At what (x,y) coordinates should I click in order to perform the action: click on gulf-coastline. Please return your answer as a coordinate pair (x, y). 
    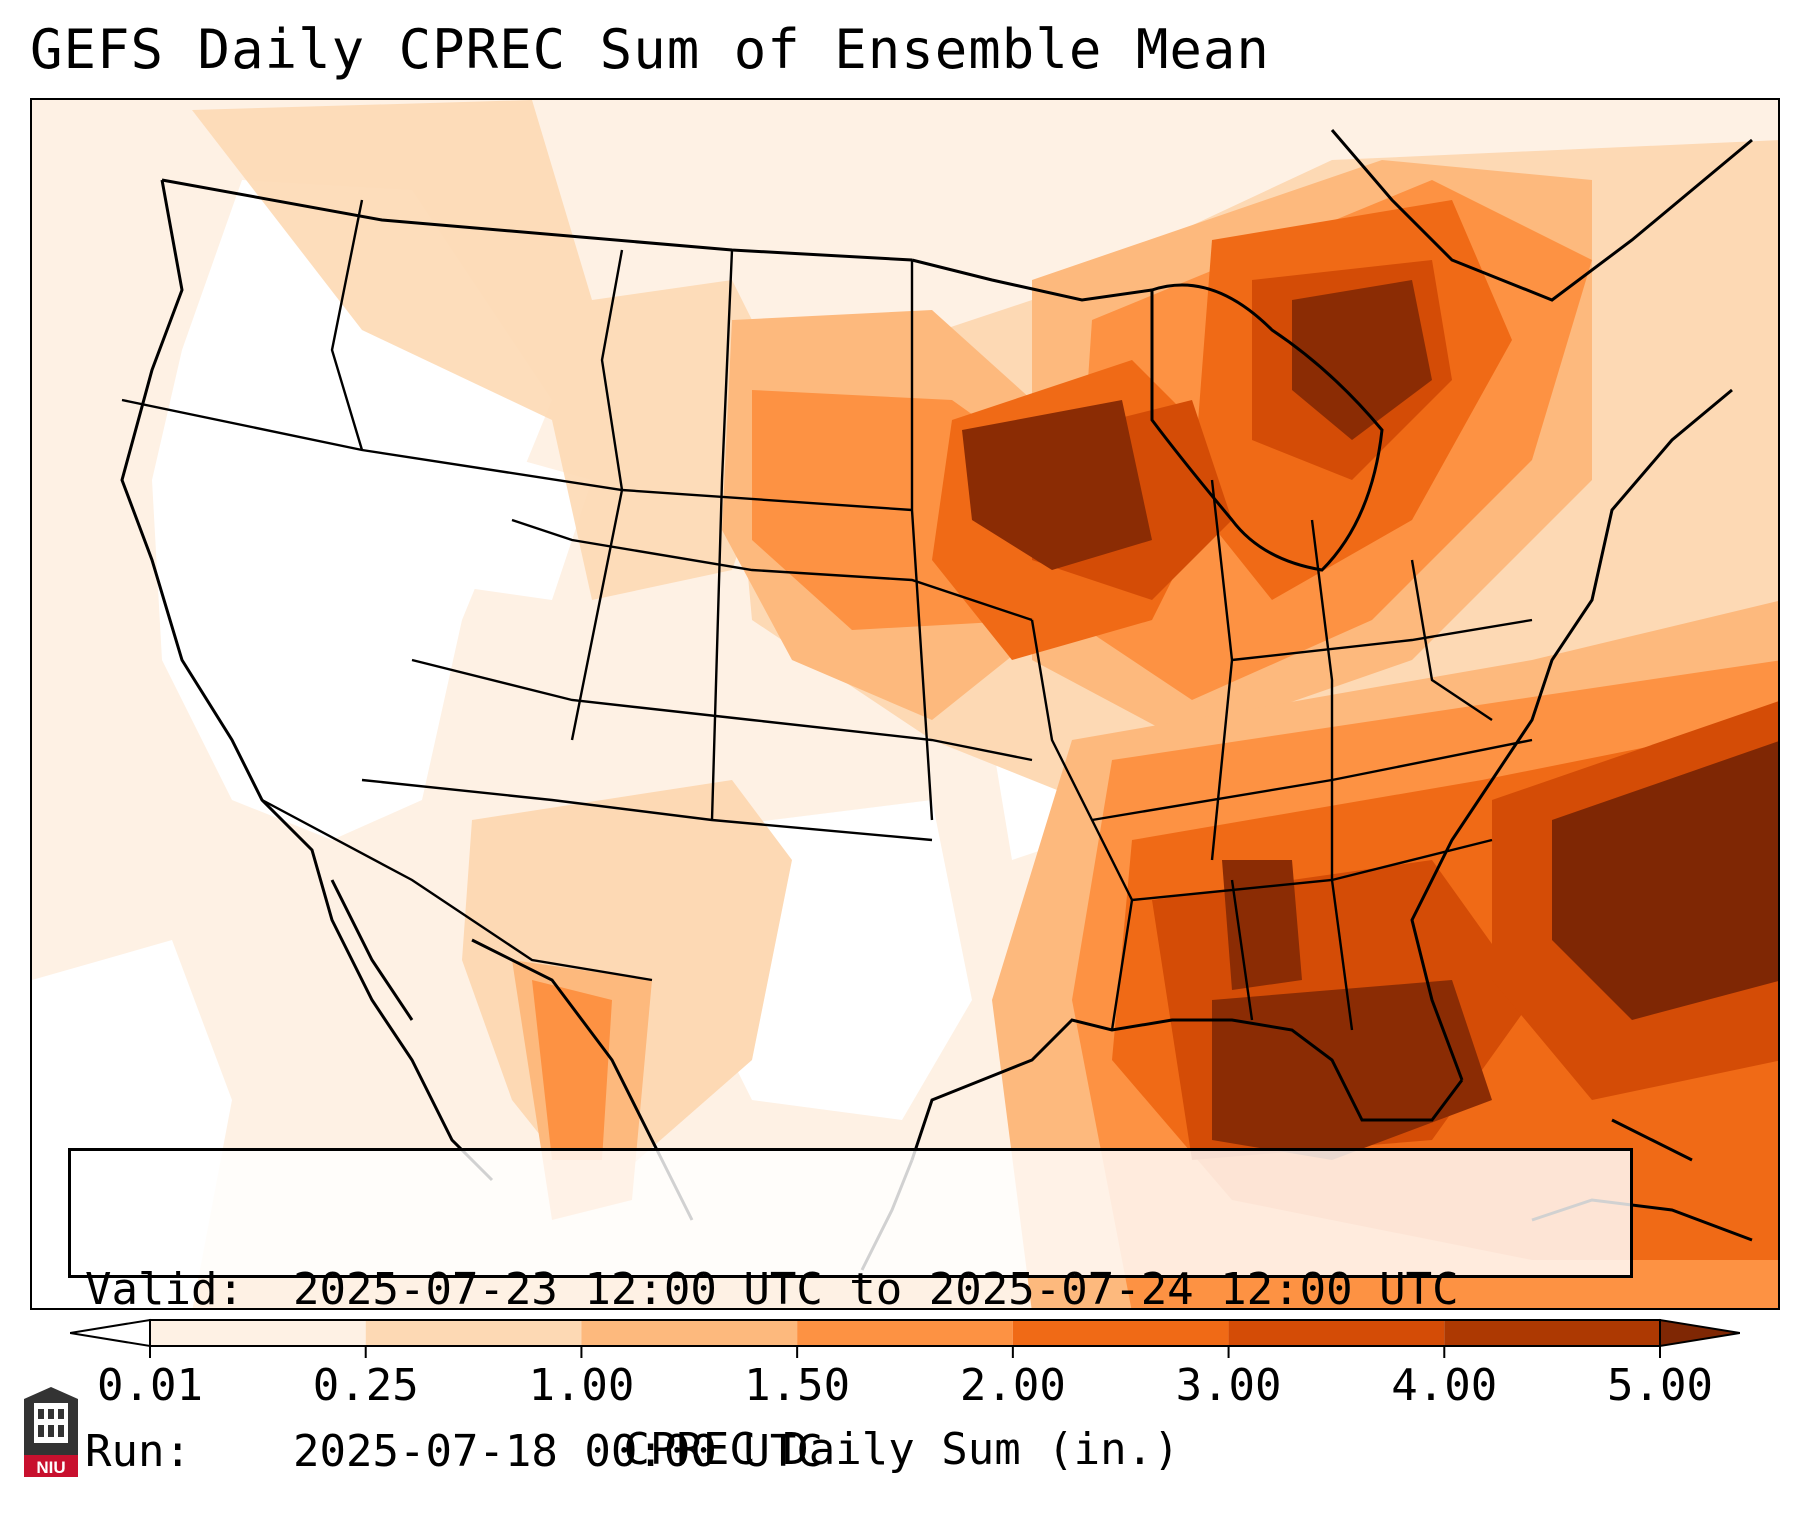
    Looking at the image, I should click on (1187, 1089).